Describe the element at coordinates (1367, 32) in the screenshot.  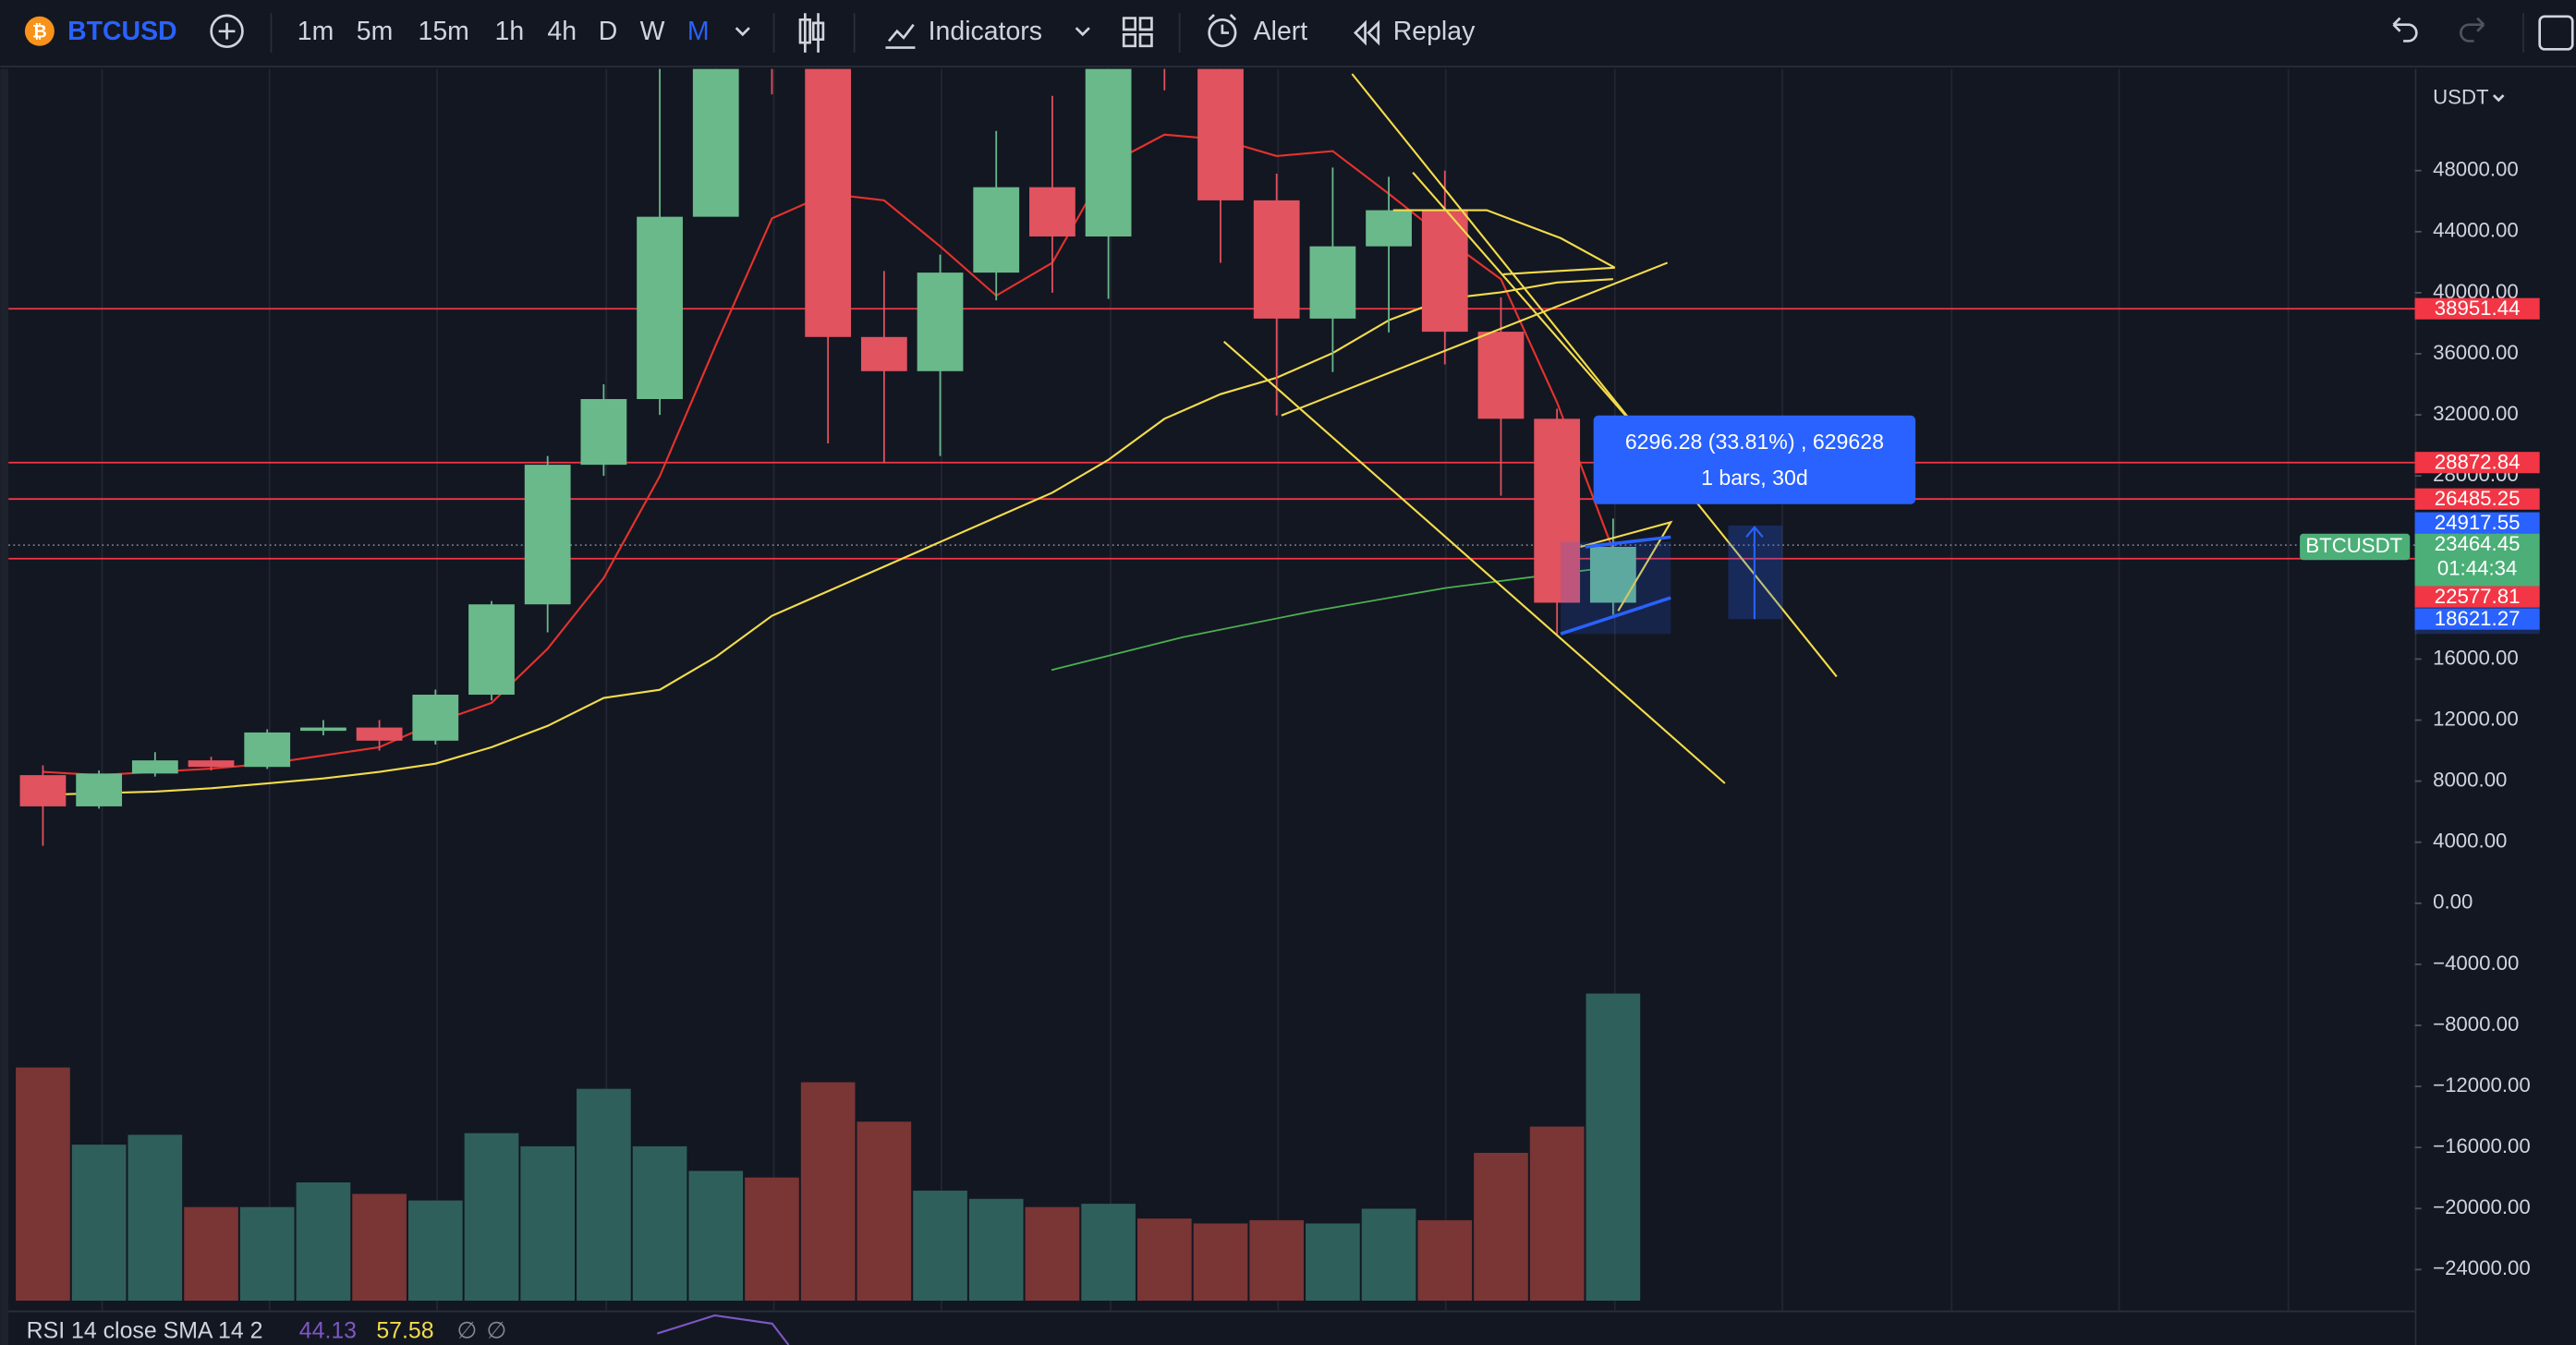
I see `replay-icon` at that location.